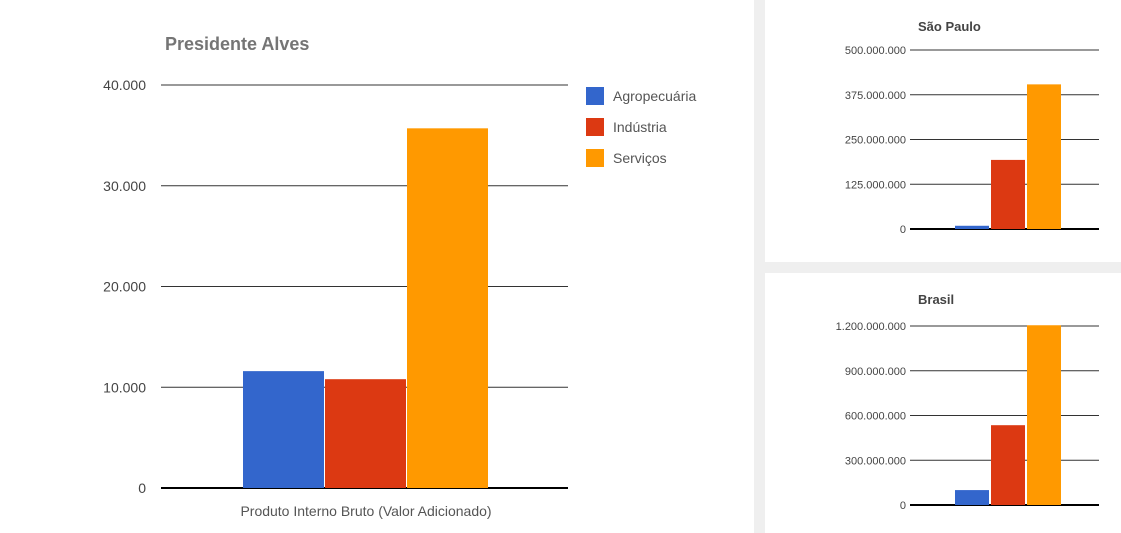 The height and width of the screenshot is (533, 1121). I want to click on y-tick-label: 30.000, so click(124, 186).